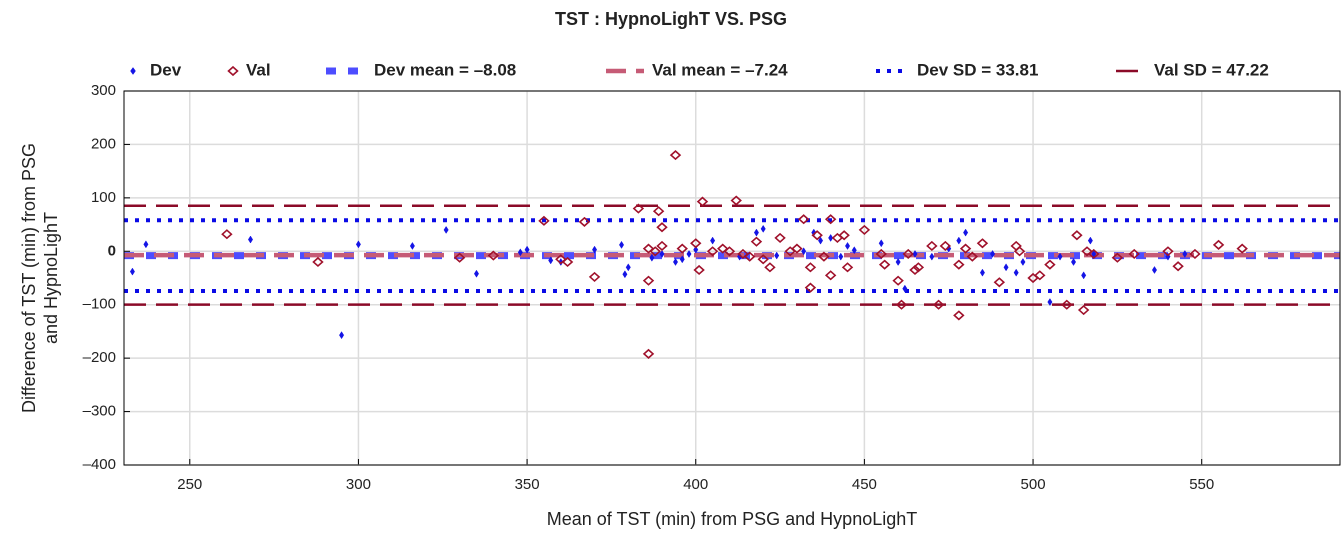 The image size is (1342, 533). I want to click on legend-label: Val mean = –7.24, so click(720, 69).